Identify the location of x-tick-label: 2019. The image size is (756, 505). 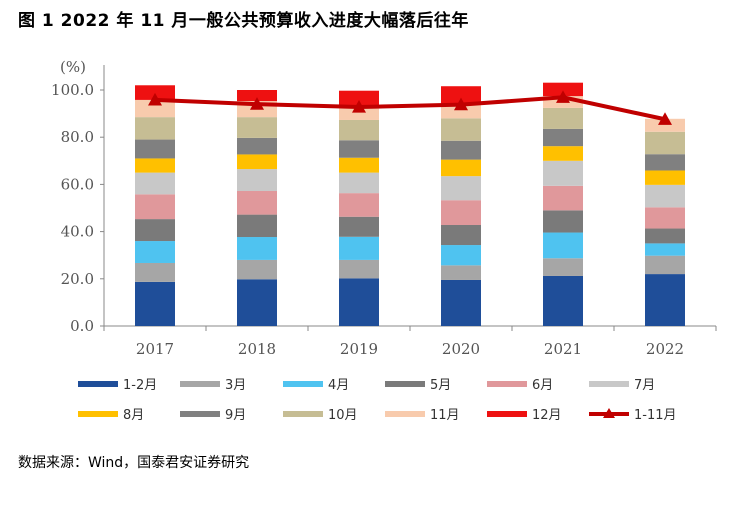
(359, 349).